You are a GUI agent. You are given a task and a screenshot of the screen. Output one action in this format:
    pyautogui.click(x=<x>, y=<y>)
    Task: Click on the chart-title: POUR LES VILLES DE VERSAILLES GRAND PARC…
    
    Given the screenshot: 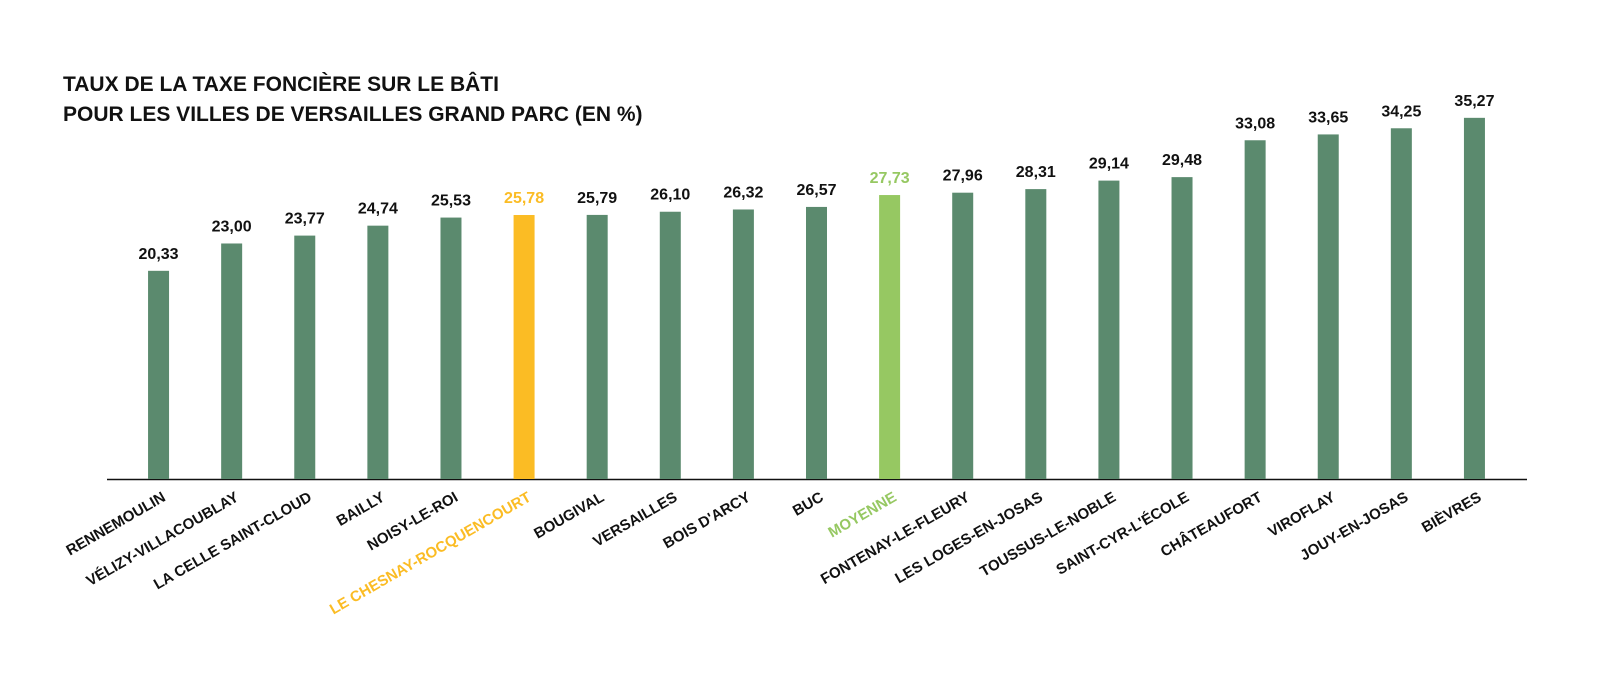 What is the action you would take?
    pyautogui.click(x=353, y=114)
    